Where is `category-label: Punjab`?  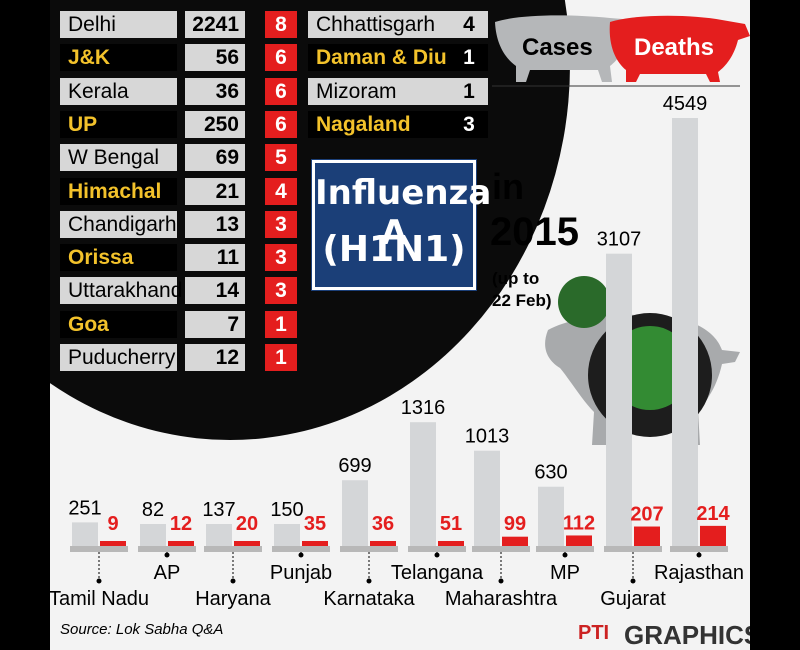
category-label: Punjab is located at coordinates (301, 573).